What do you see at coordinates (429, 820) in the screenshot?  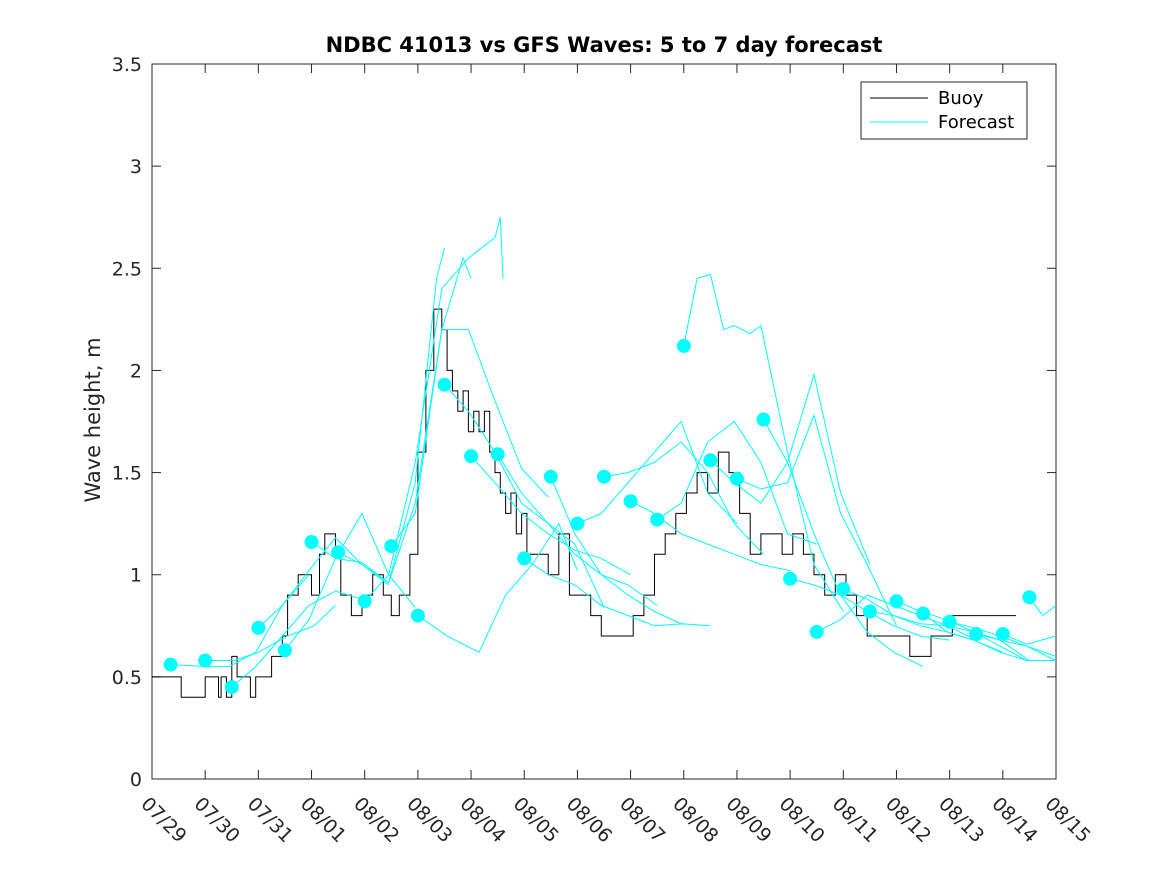 I see `x-tick-label-5: 08/03` at bounding box center [429, 820].